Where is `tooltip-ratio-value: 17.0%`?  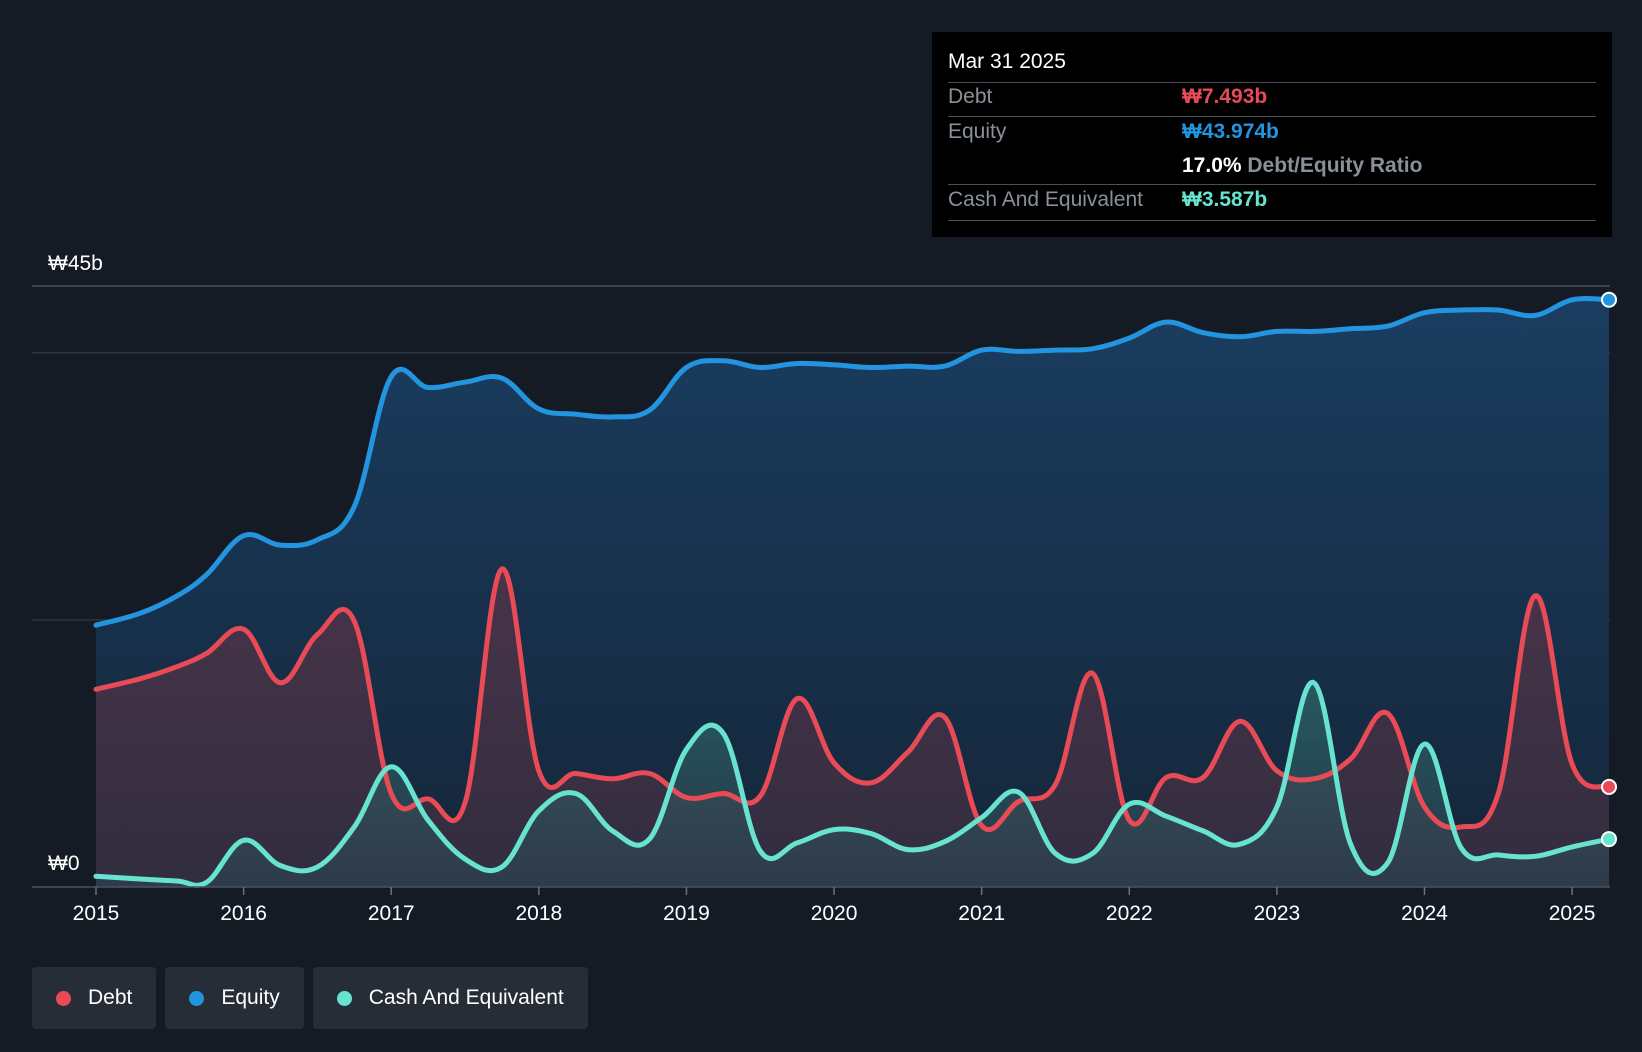
tooltip-ratio-value: 17.0% is located at coordinates (1212, 165).